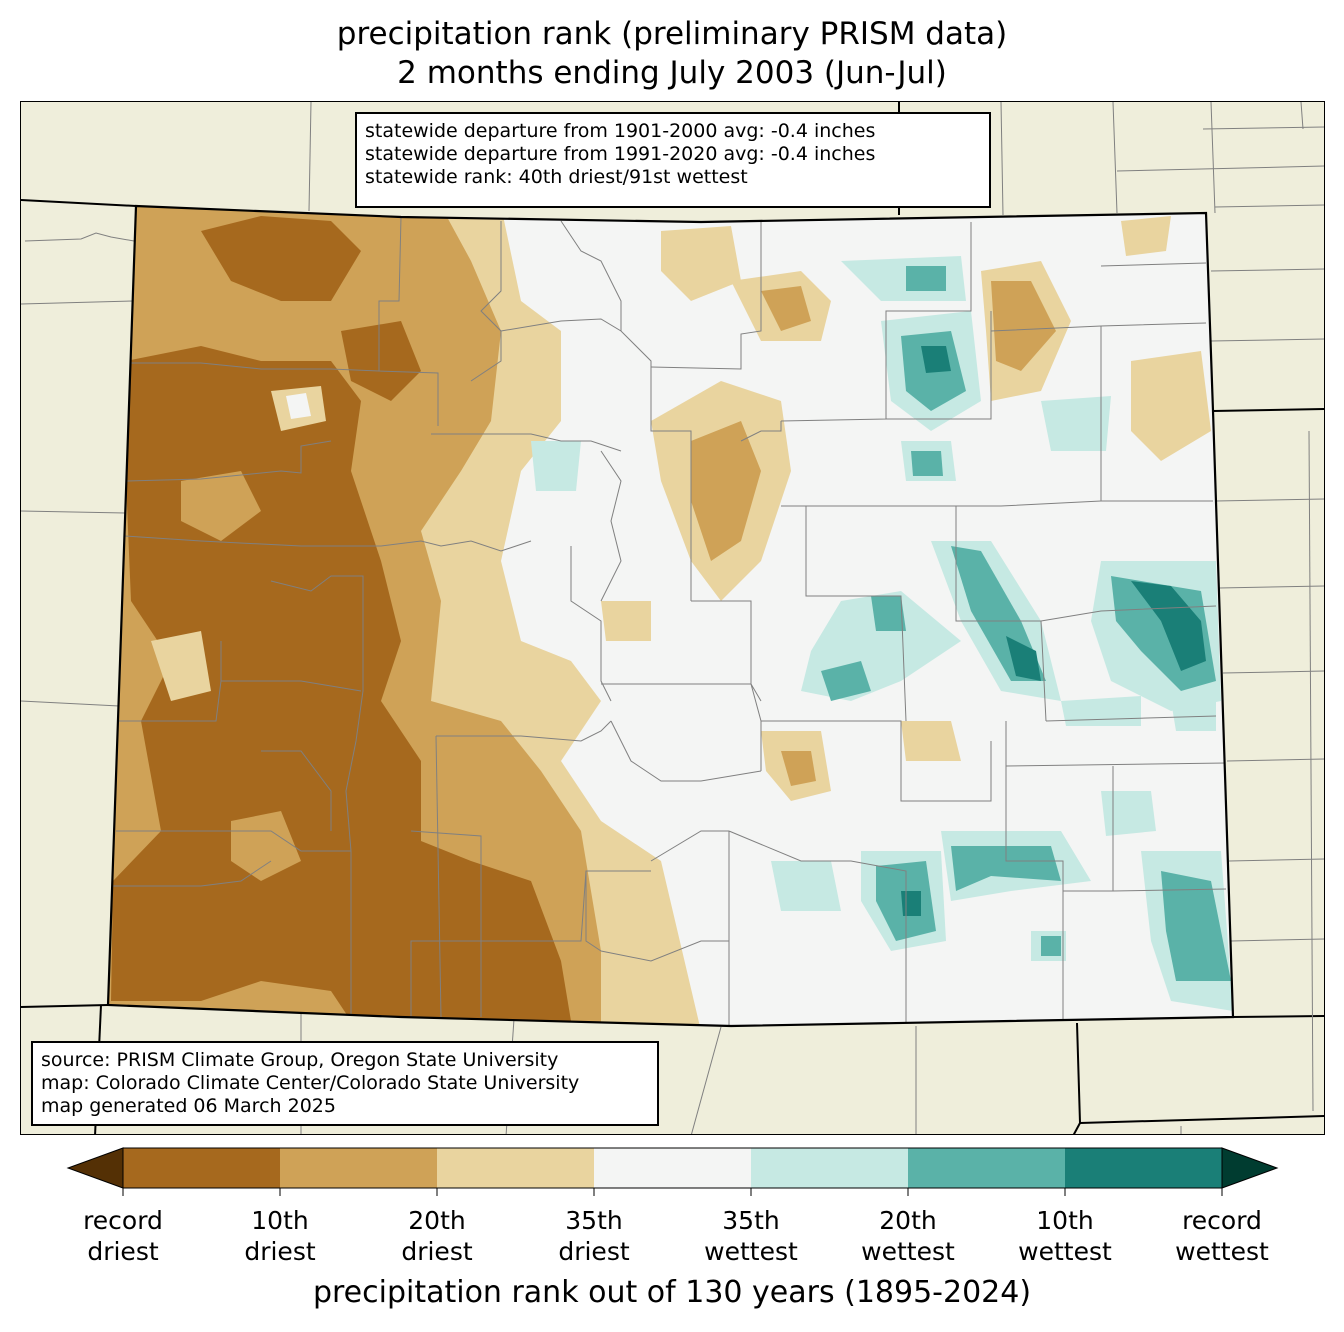 This screenshot has width=1344, height=1332. I want to click on colorbar-tick-label: 20th wettest, so click(908, 1236).